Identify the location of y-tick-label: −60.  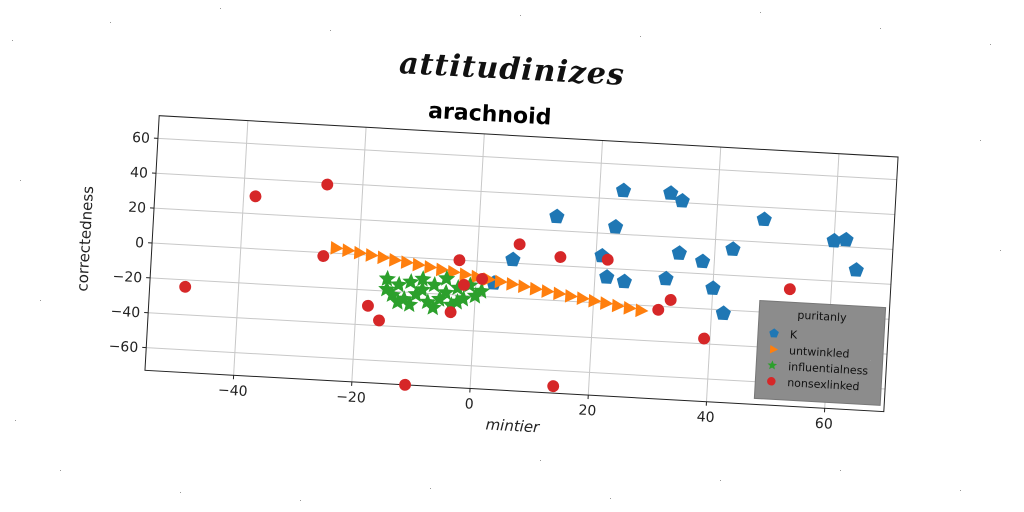
(123, 348).